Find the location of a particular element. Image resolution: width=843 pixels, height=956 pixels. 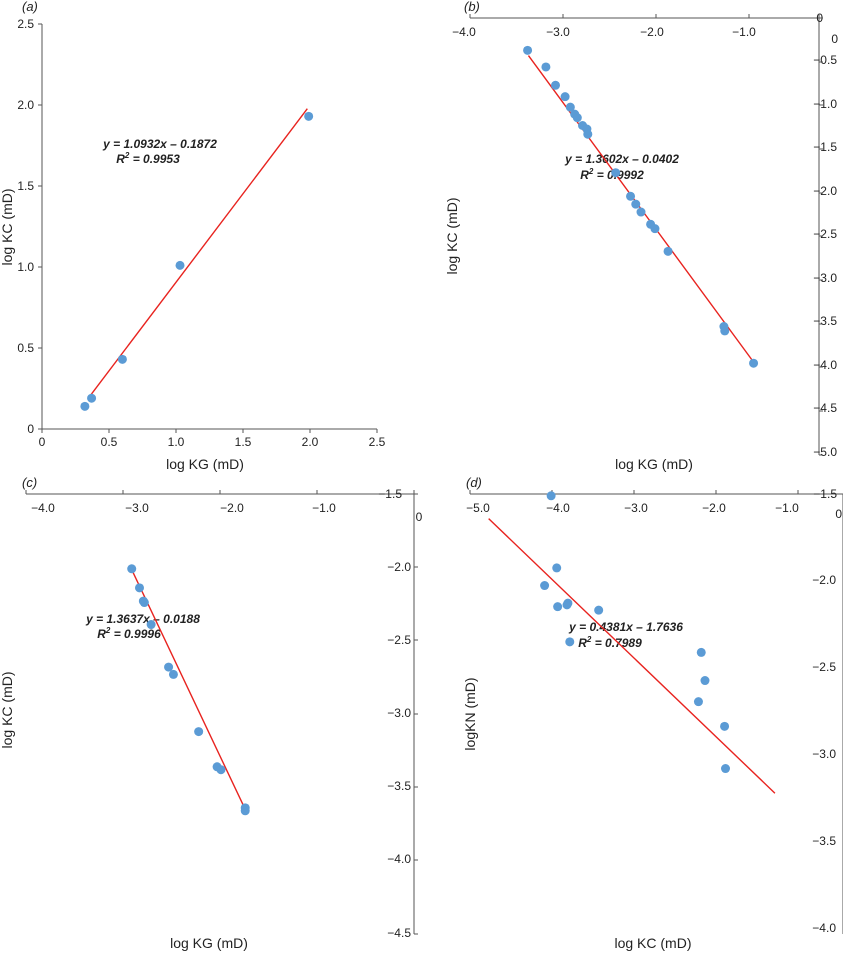

panel-c-y-ticks: −1.5 −2.0 −2.5 −3.0 −3.5 −4.0 −4.5 is located at coordinates (394, 713).